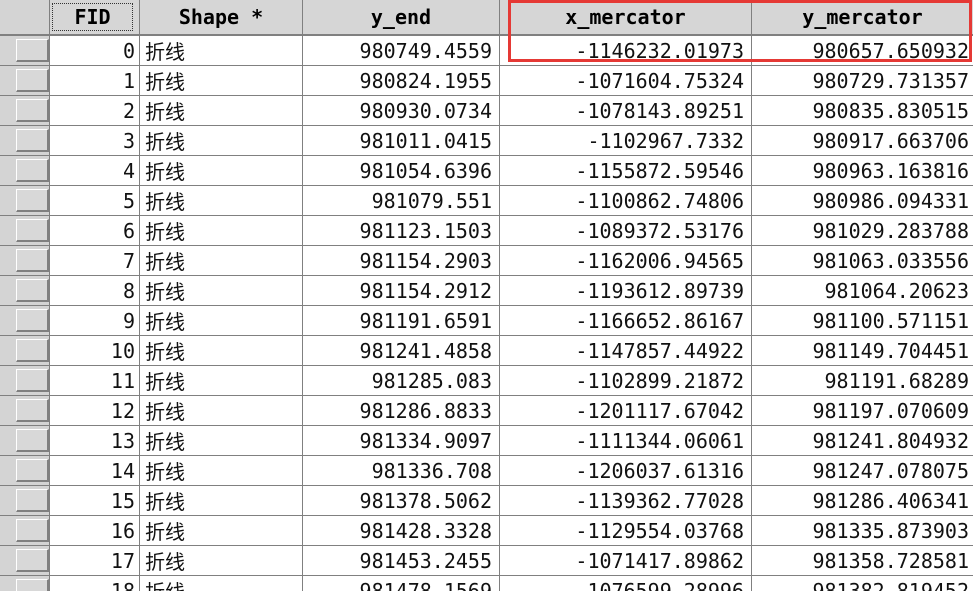 This screenshot has height=591, width=973. I want to click on cell-fid: 14, so click(95, 471).